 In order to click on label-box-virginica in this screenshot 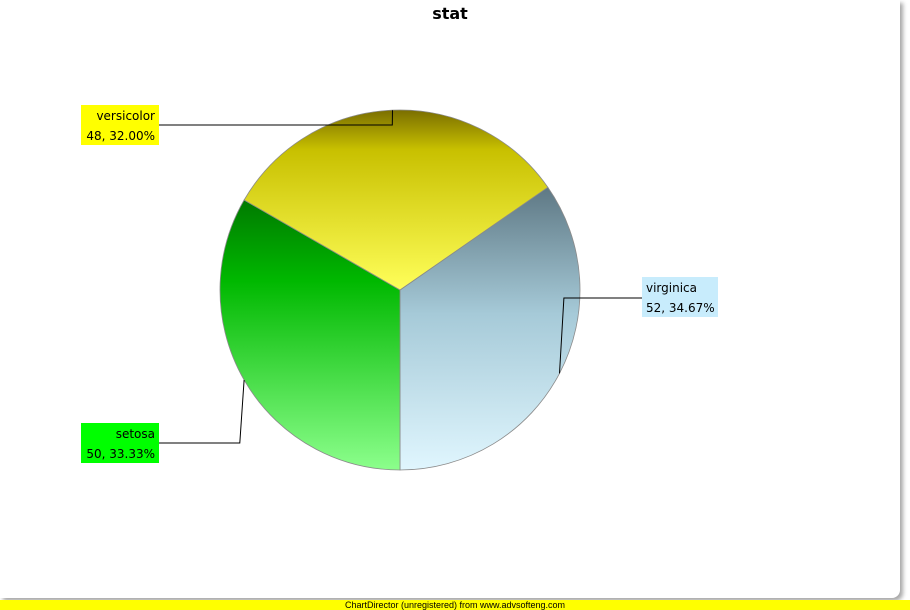, I will do `click(680, 297)`.